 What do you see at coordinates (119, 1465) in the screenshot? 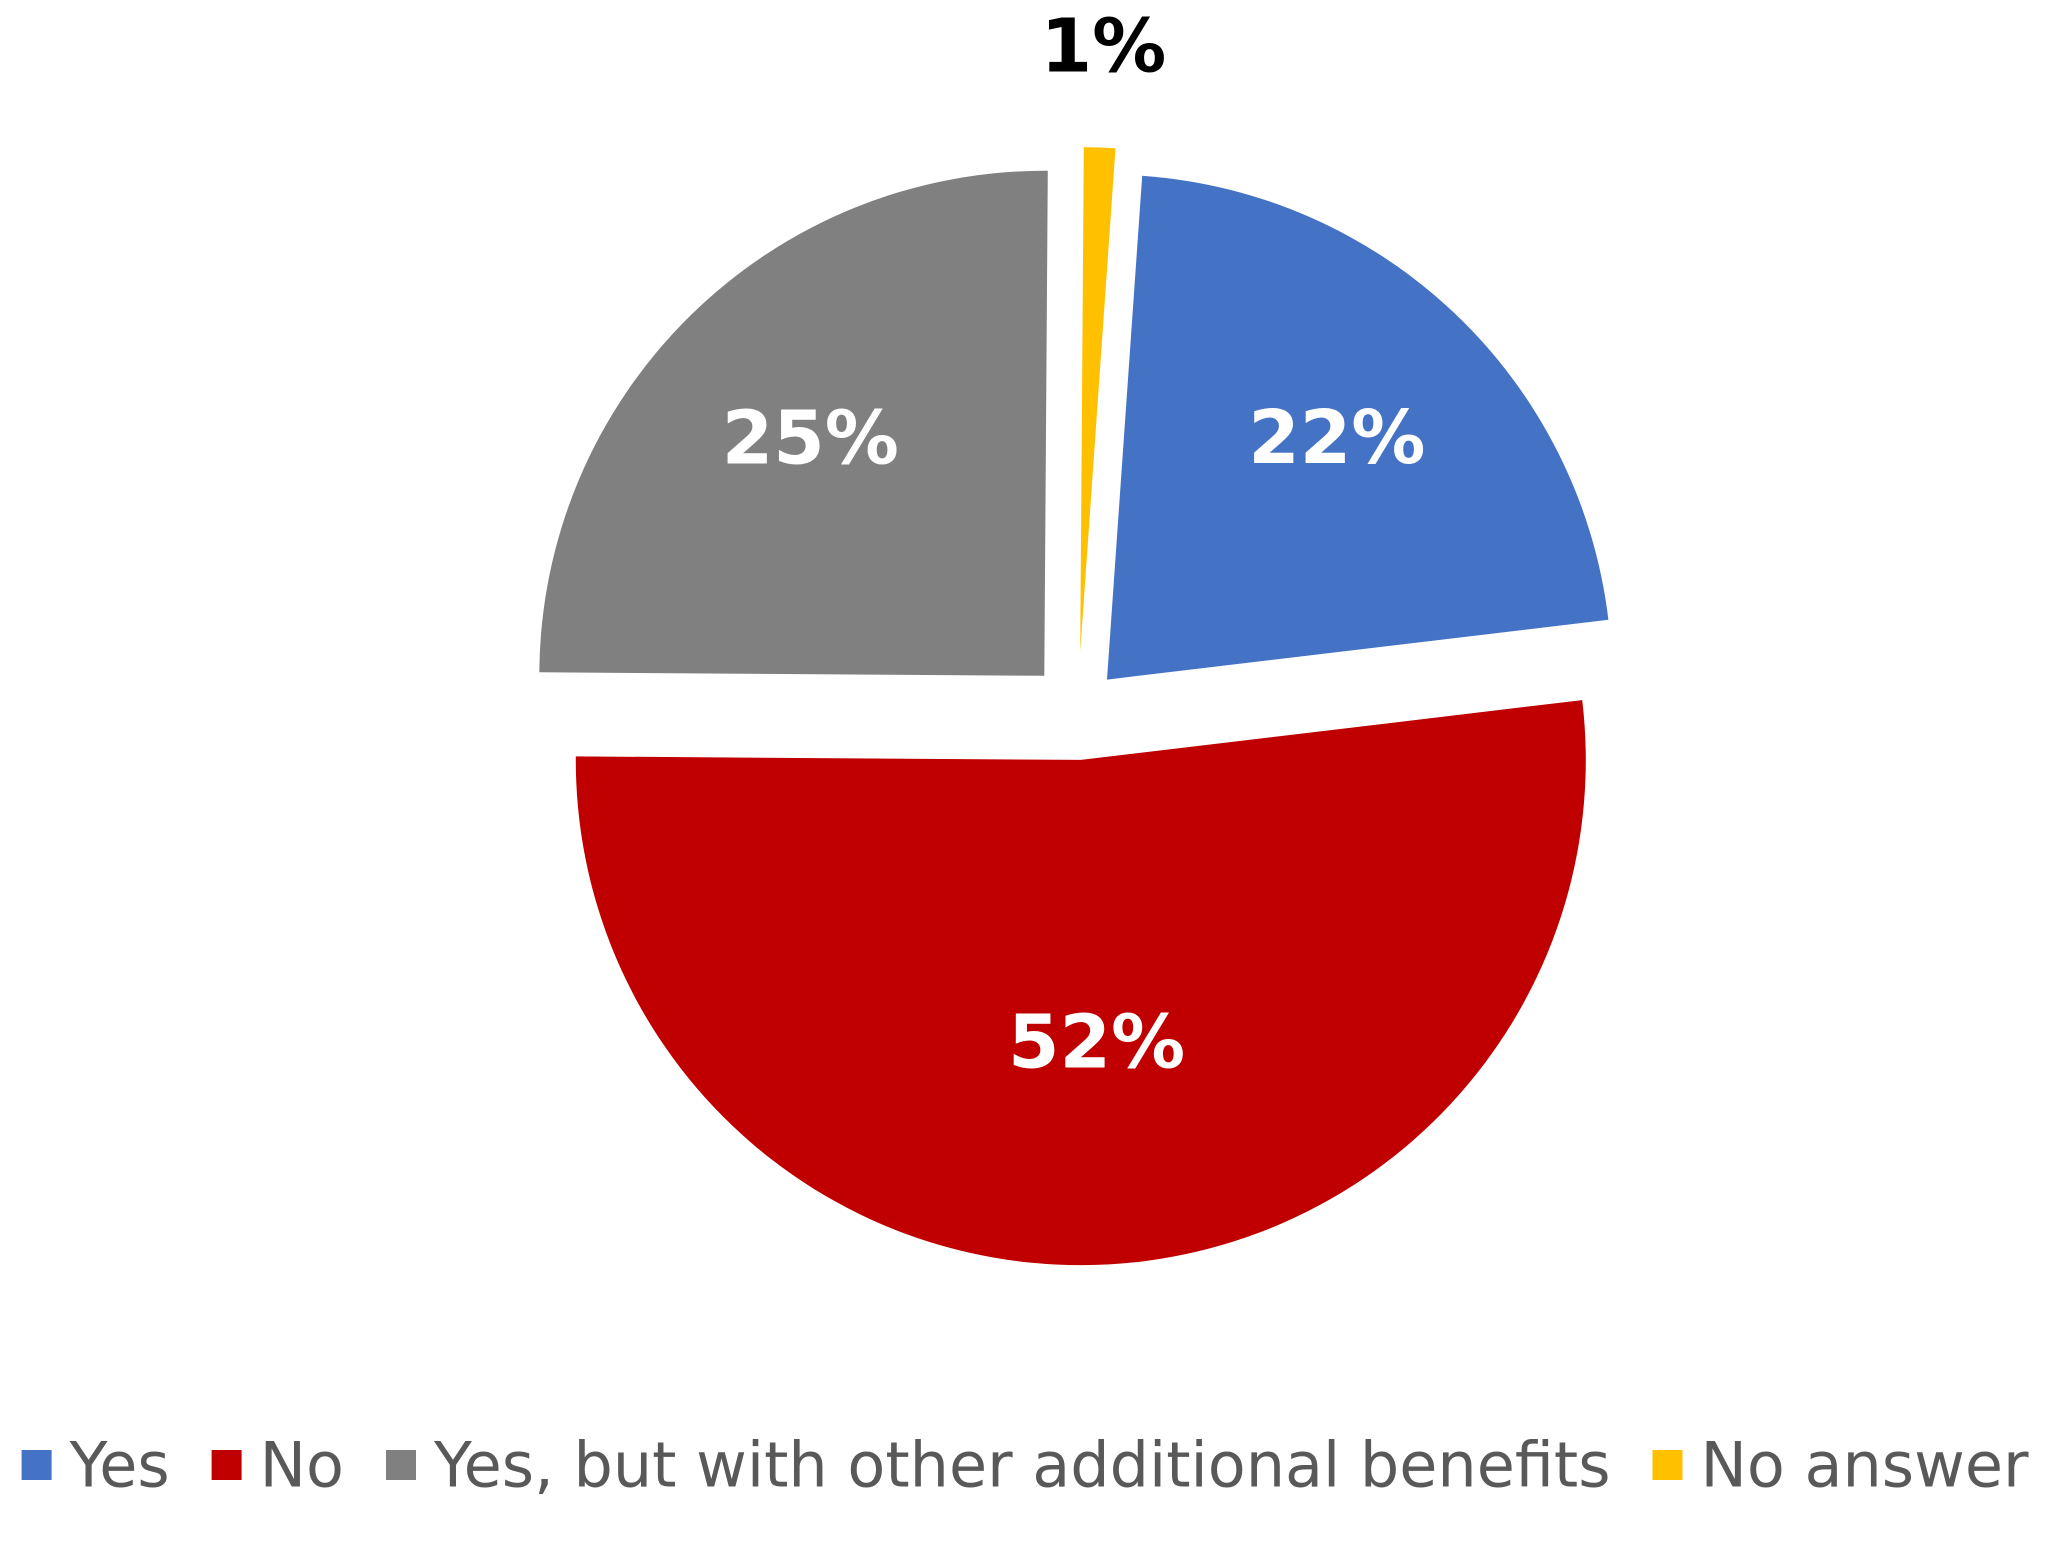
I see `legend-label-yes: Yes` at bounding box center [119, 1465].